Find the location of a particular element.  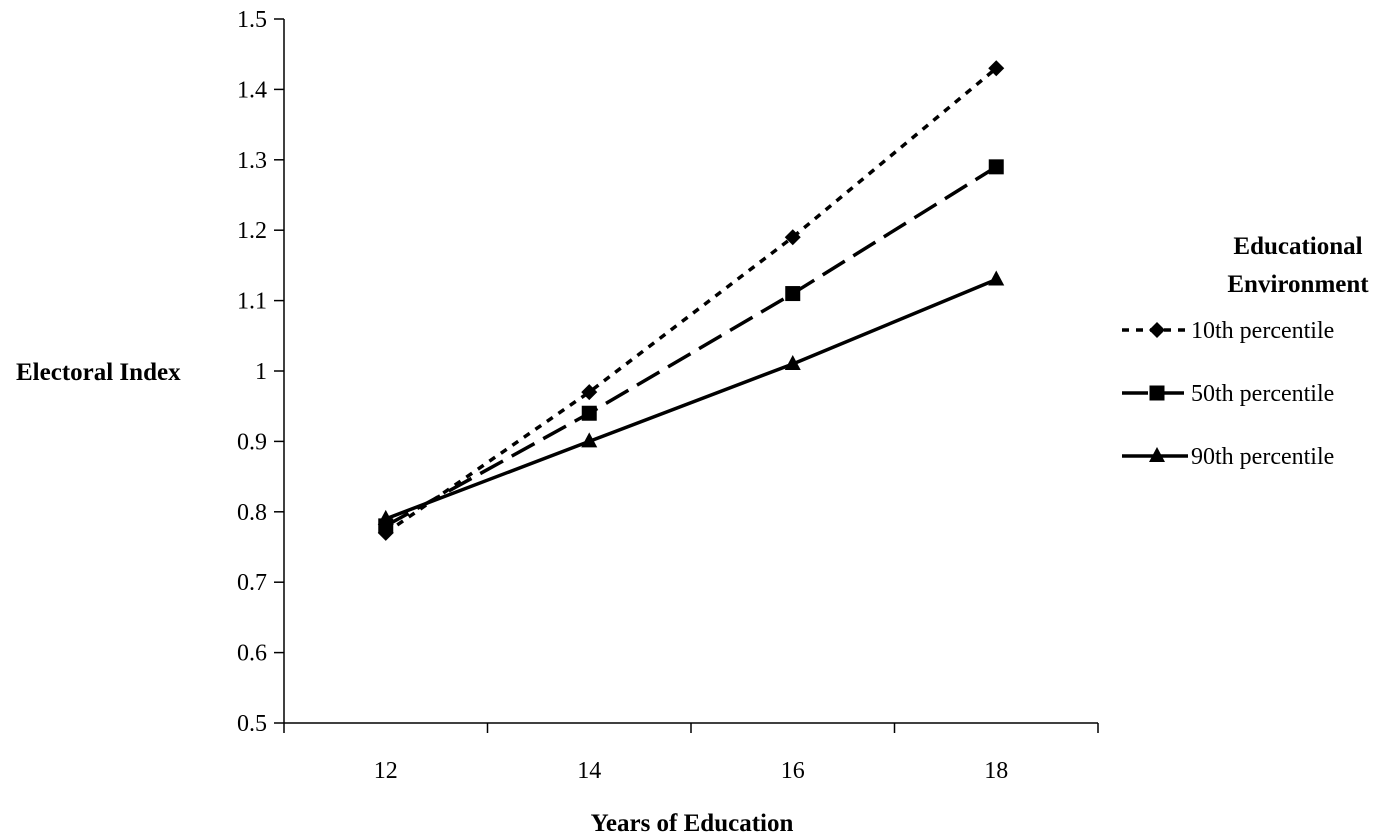

y-tick-label: 0.6 is located at coordinates (252, 654).